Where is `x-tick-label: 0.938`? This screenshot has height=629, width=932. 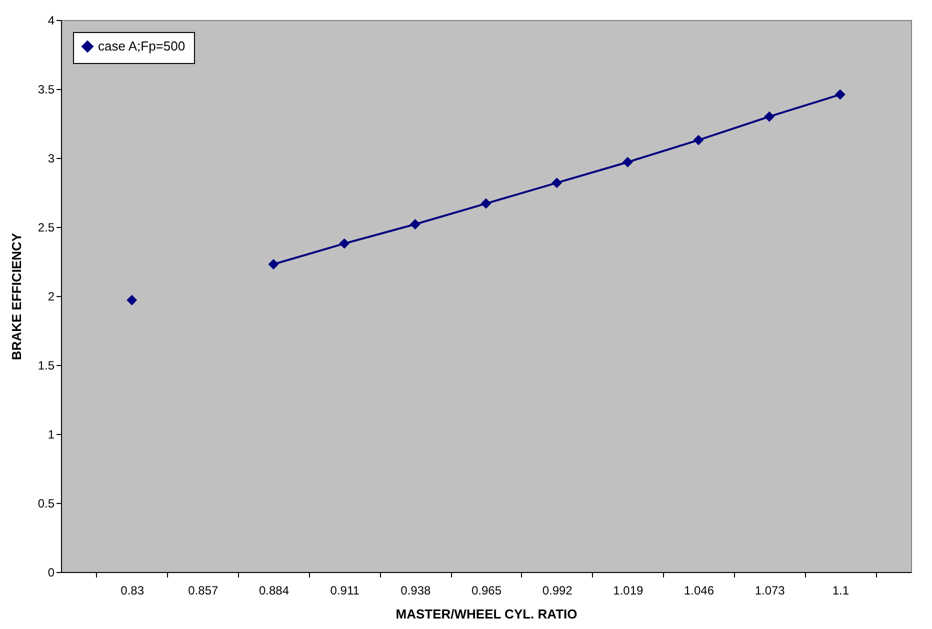 x-tick-label: 0.938 is located at coordinates (416, 591).